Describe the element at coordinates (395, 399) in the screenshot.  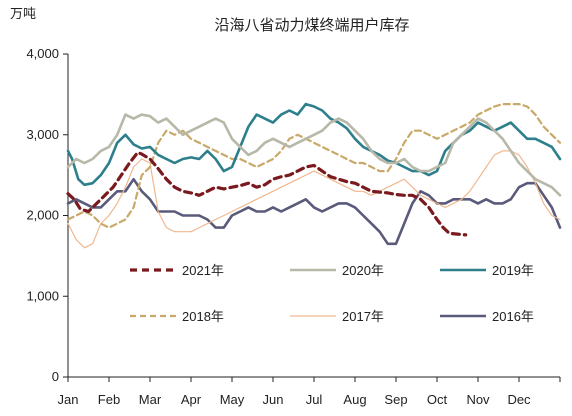
I see `x-tick-label: Sep` at that location.